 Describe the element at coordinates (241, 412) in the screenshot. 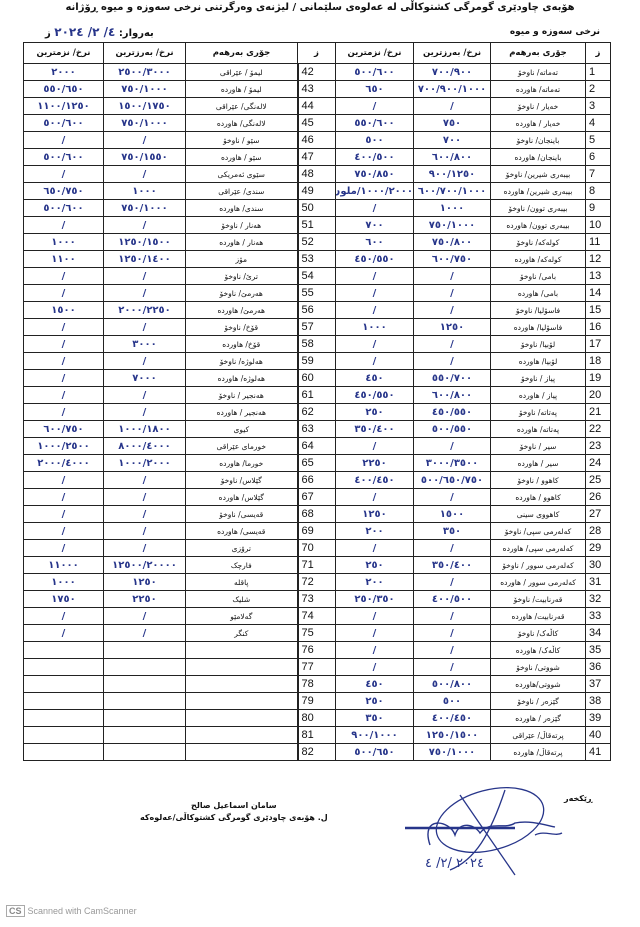

I see `product-name-cell: هەنجیر / هاوردە` at that location.